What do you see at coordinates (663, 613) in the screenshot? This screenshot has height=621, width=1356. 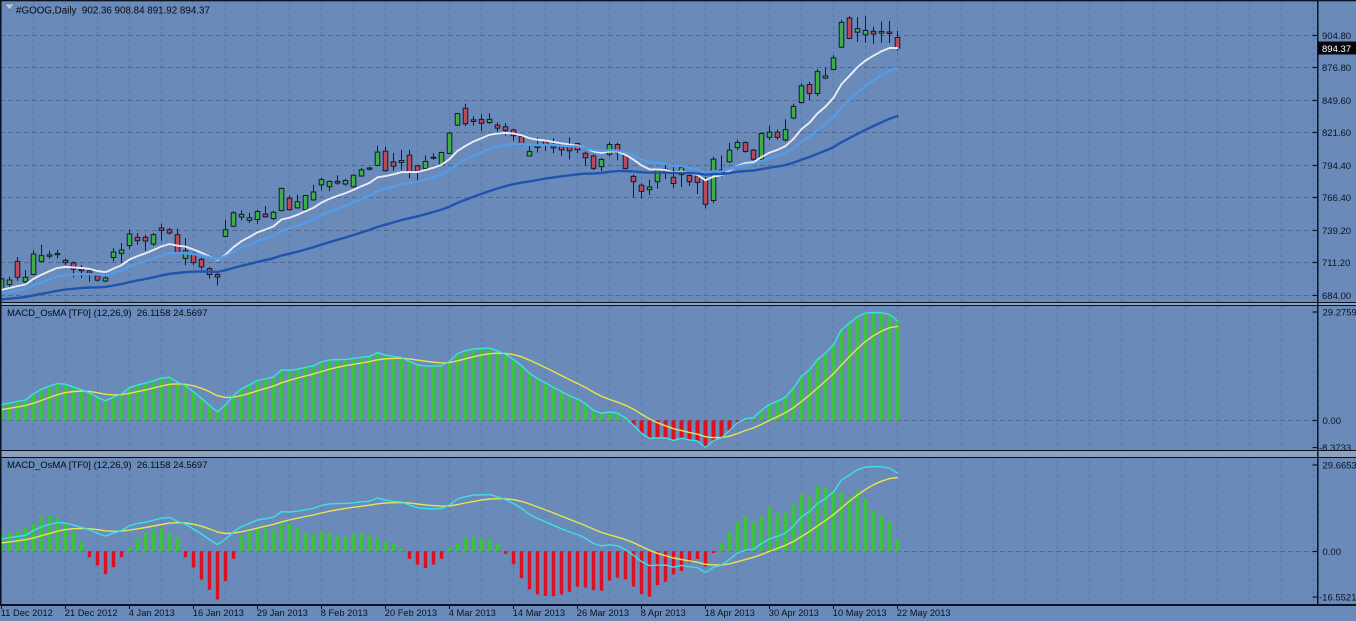 I see `svg-text: 8 Apr 2013` at bounding box center [663, 613].